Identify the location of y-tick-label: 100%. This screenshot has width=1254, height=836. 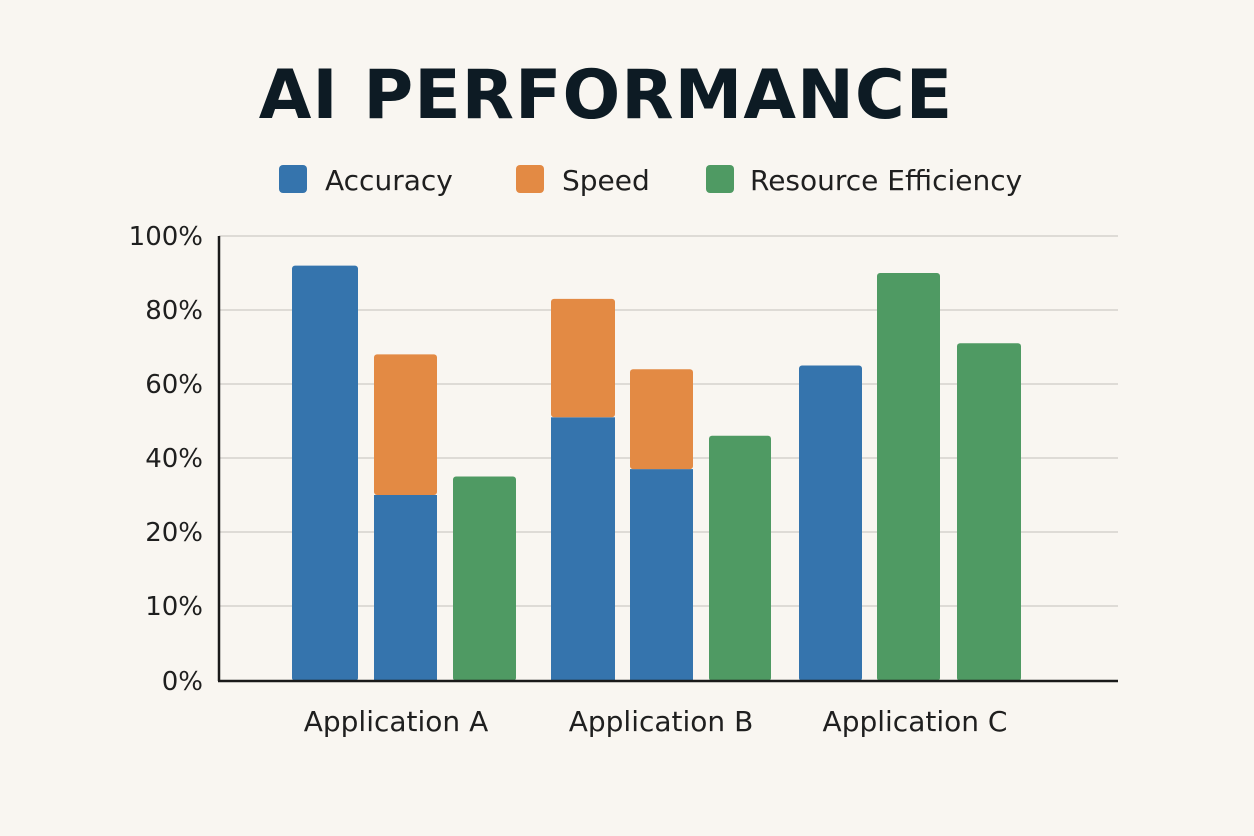
(166, 237).